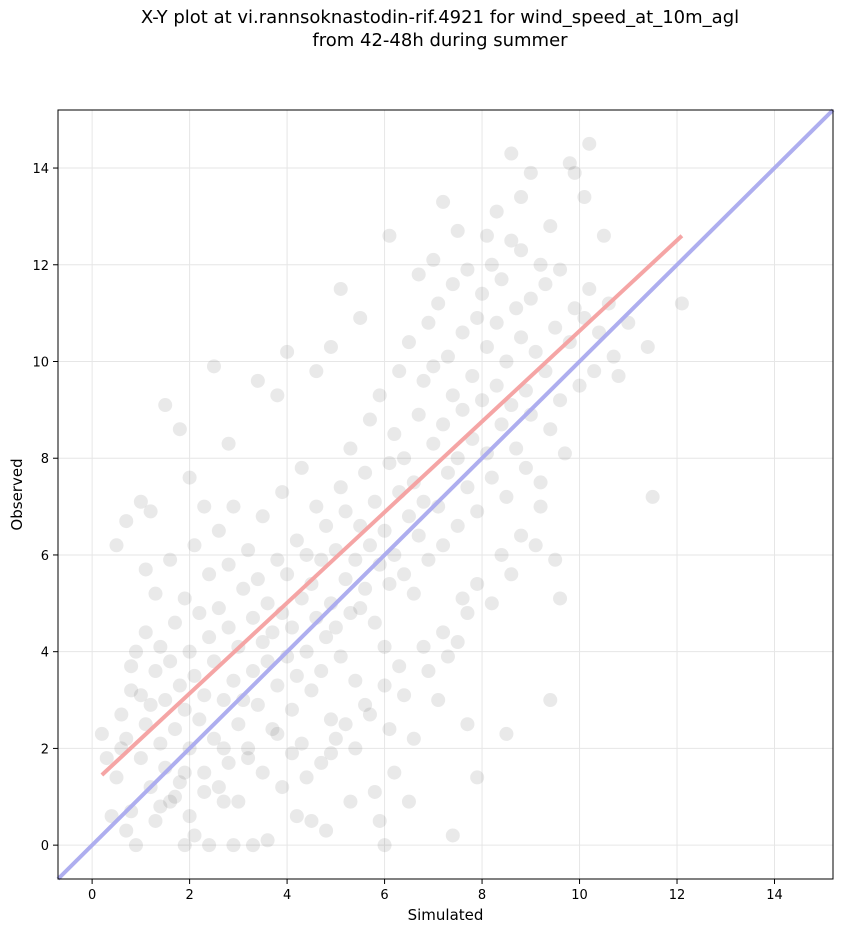 The width and height of the screenshot is (842, 934). I want to click on x-tick-label: 4, so click(287, 895).